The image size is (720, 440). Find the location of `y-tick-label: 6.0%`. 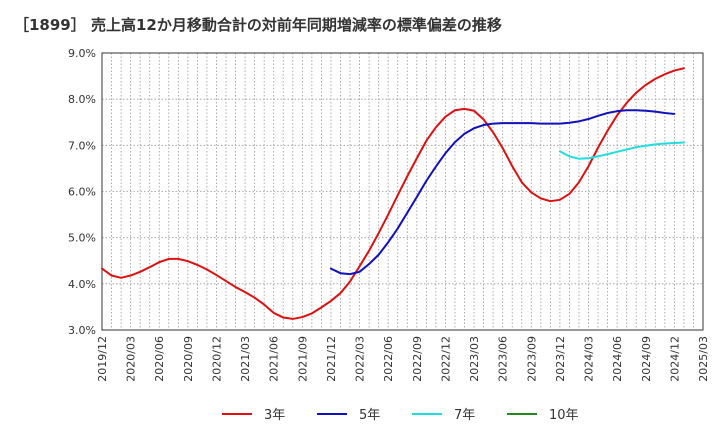

y-tick-label: 6.0% is located at coordinates (82, 192).